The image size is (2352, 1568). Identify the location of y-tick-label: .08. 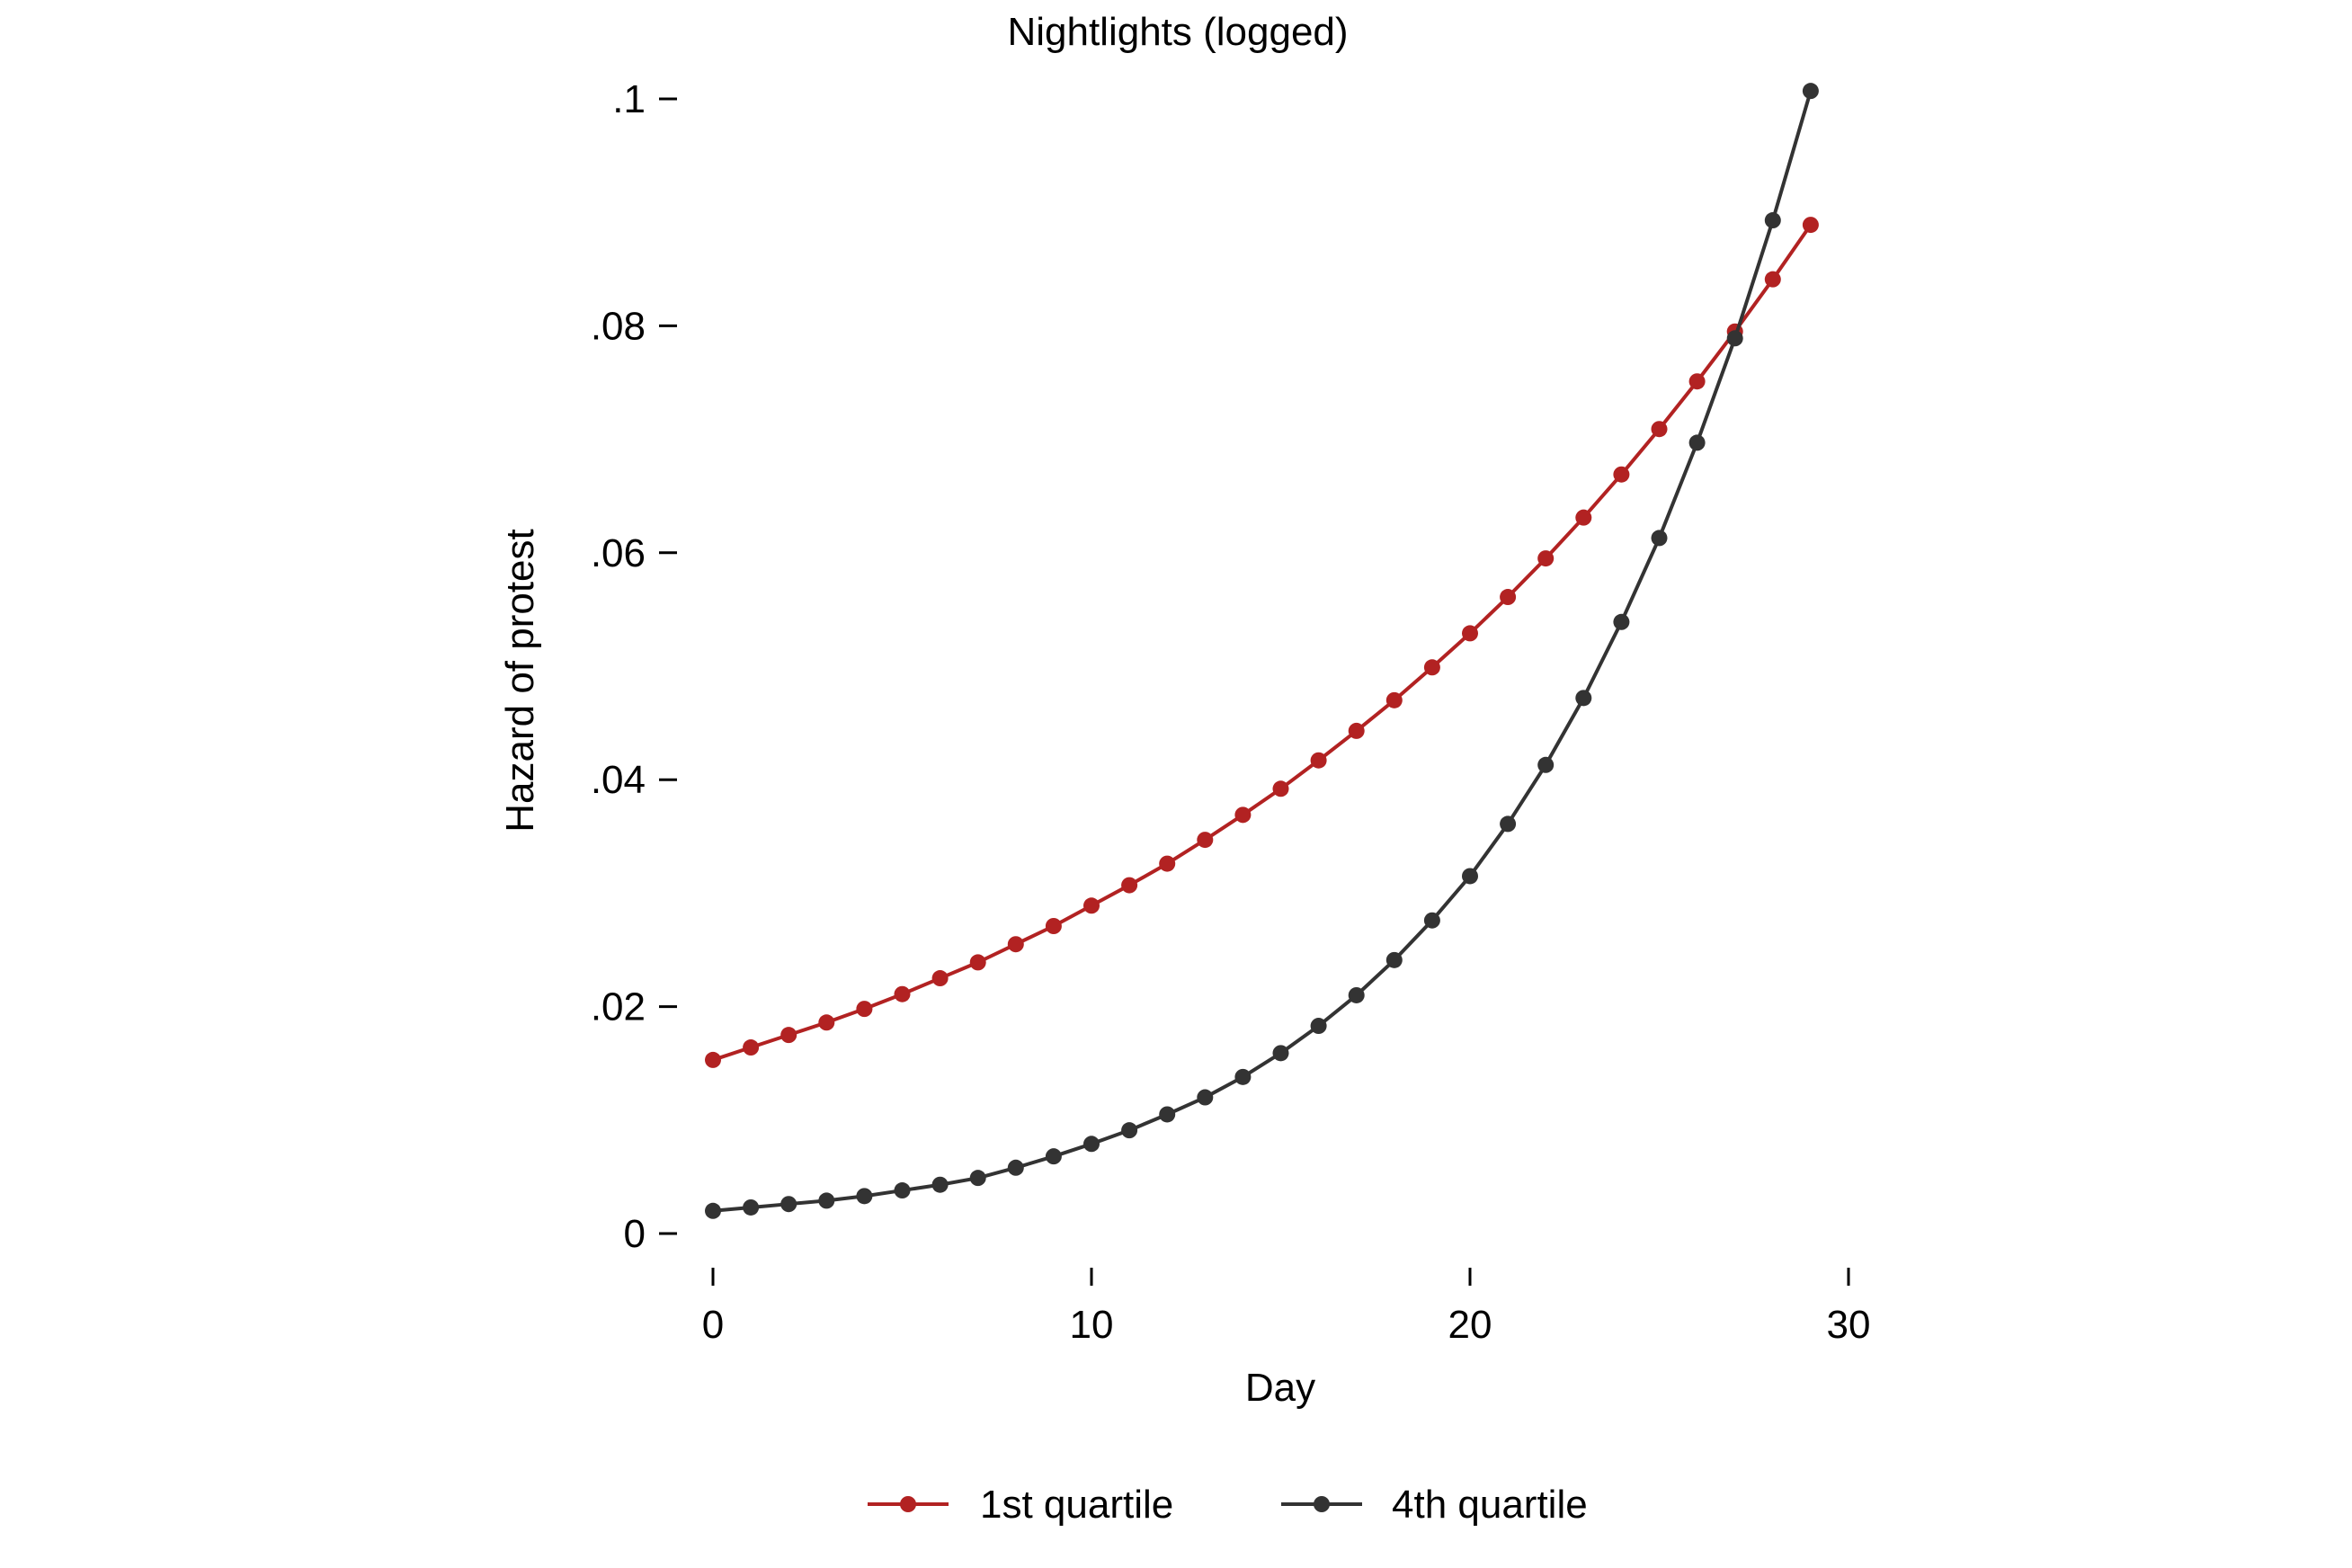
(618, 326).